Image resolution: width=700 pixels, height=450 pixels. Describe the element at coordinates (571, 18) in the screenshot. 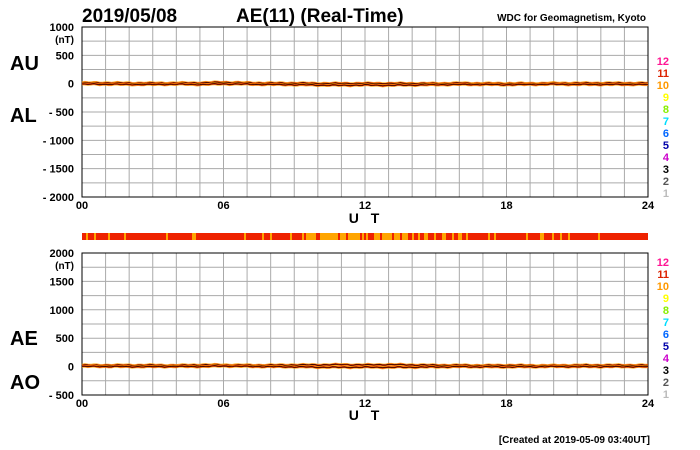

I see `organization-label: WDC for Geomagnetism, Kyoto` at that location.